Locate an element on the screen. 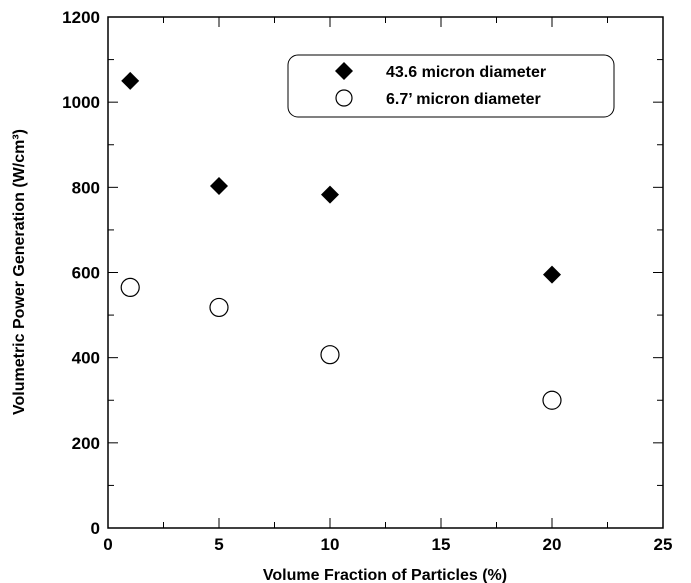 The height and width of the screenshot is (583, 691). x-tick-label: 0 is located at coordinates (107, 544).